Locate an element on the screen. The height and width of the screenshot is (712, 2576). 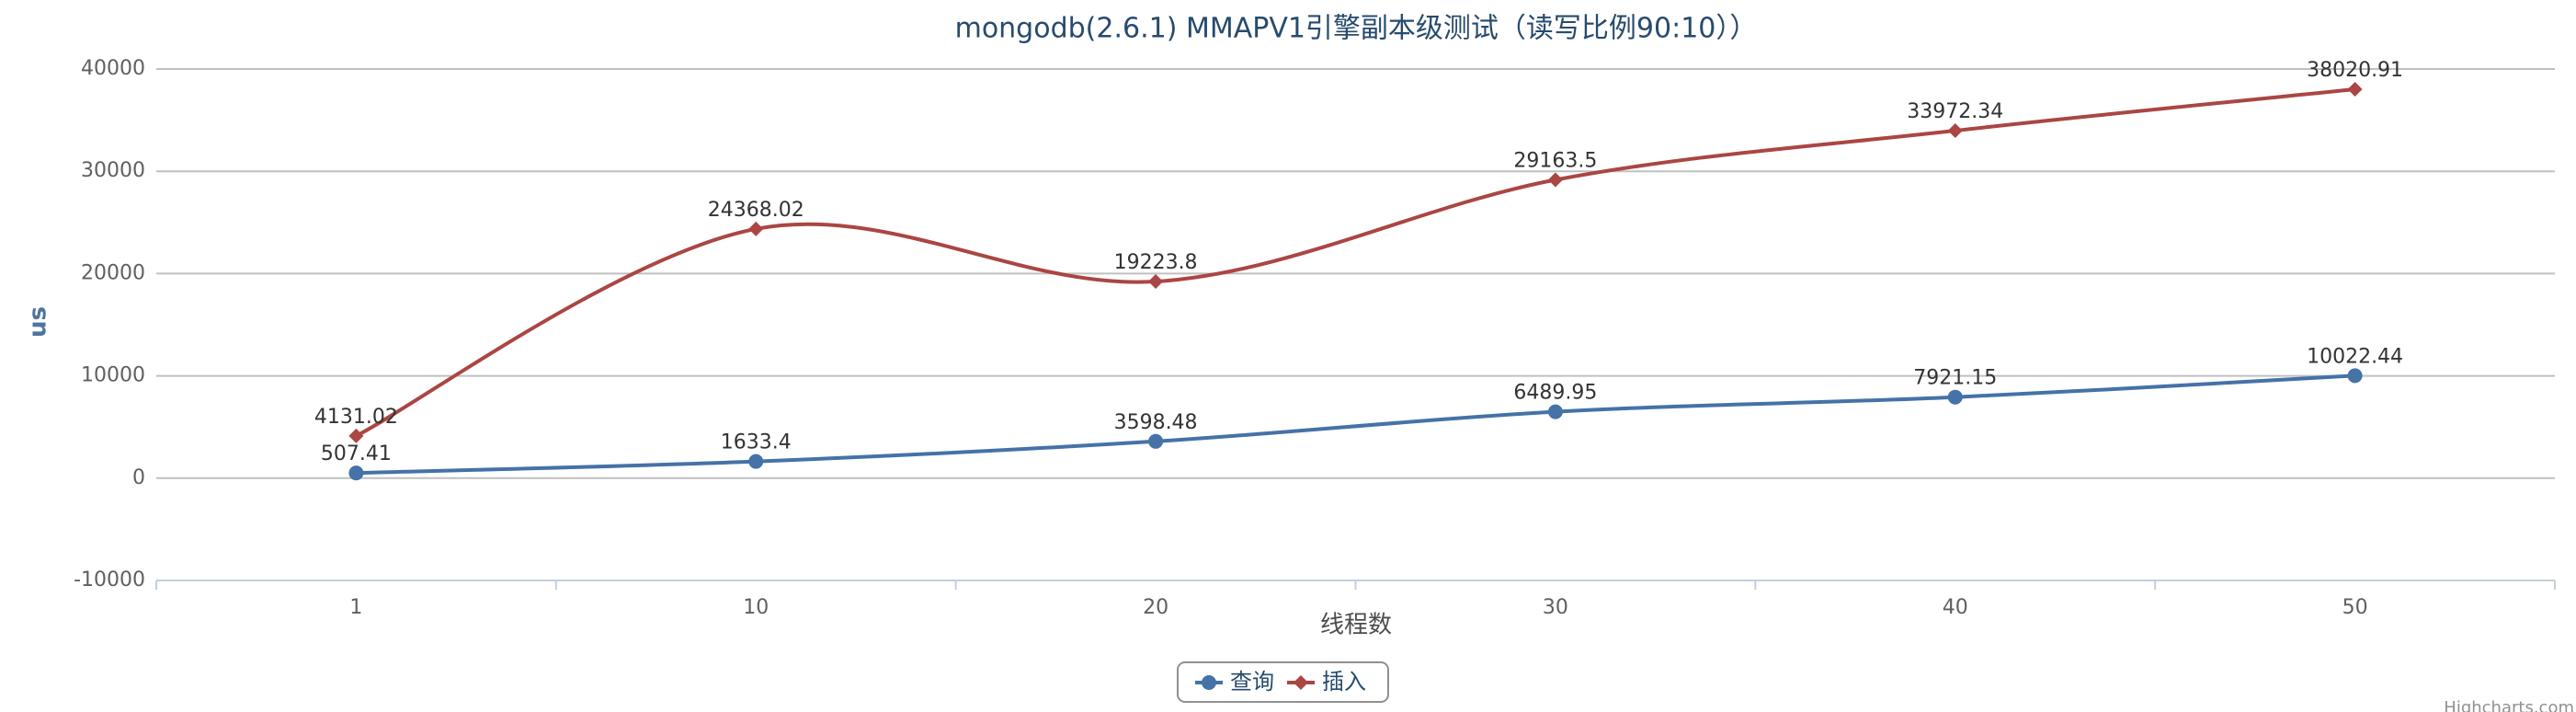
data-label: 4131.02 is located at coordinates (356, 417).